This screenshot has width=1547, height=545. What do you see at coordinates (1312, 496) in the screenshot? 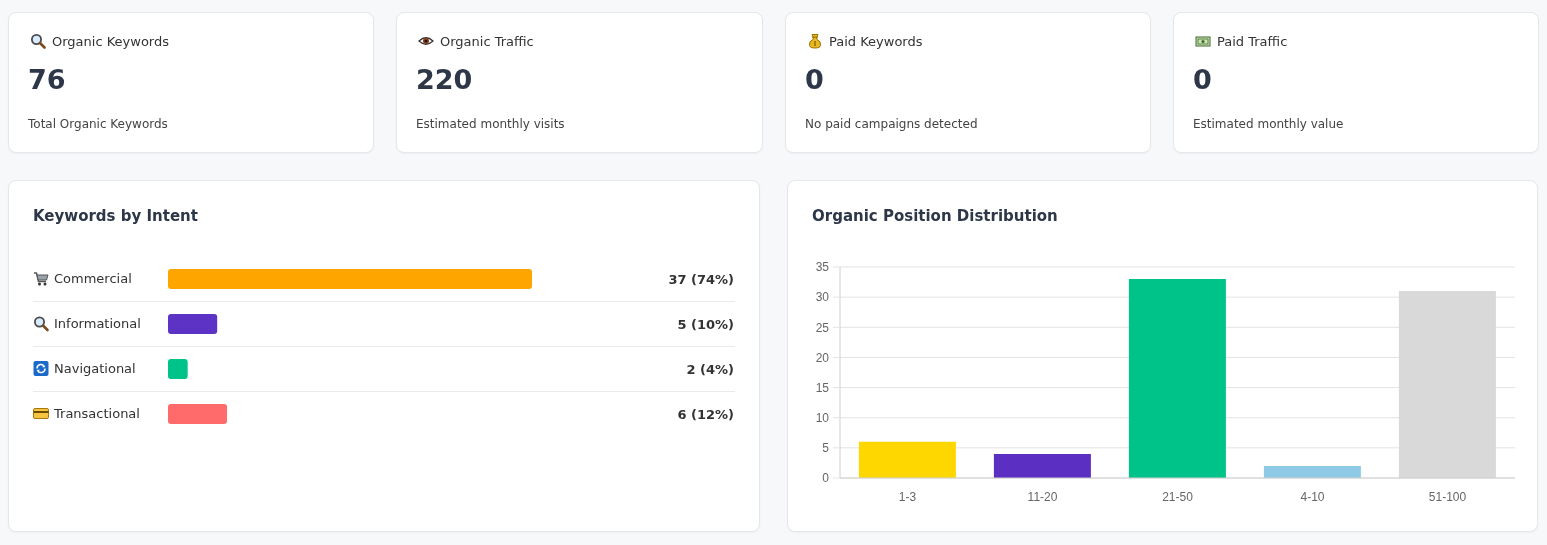
I see `x-tick-label: 4-10` at bounding box center [1312, 496].